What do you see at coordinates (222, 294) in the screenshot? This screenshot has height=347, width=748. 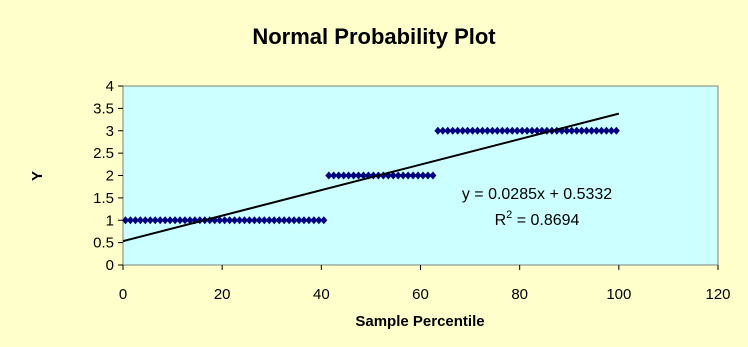 I see `x-tick-label: 20` at bounding box center [222, 294].